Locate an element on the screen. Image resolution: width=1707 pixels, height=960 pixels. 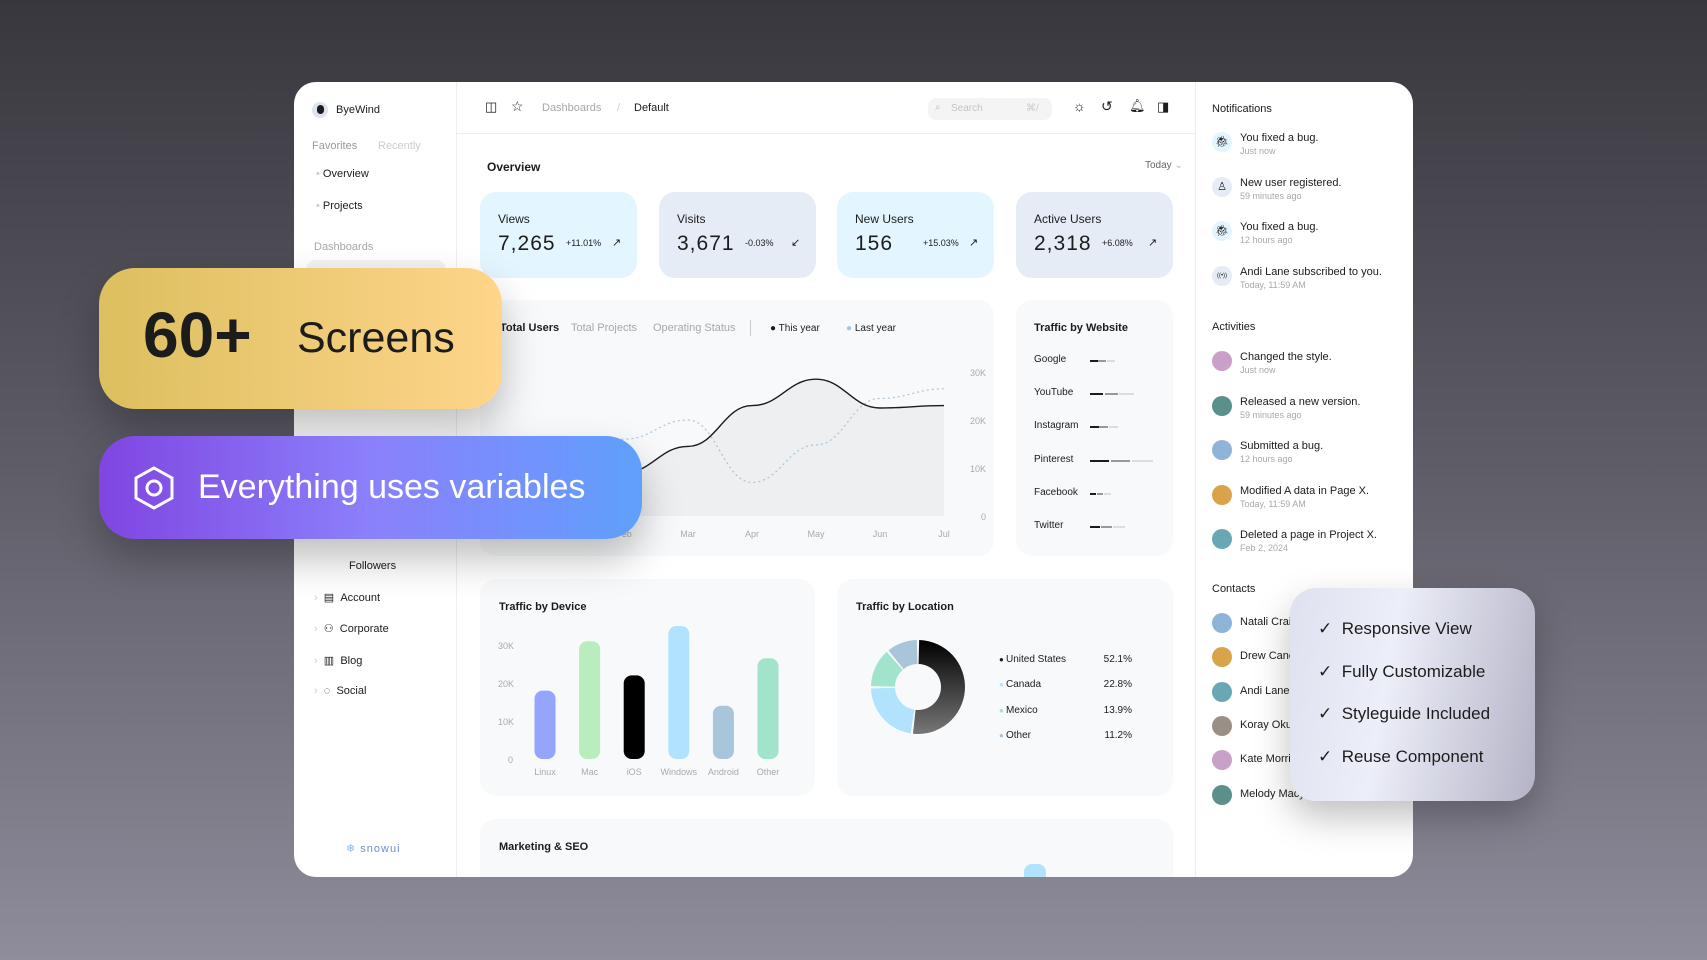
bell-icon: 🔔︎ is located at coordinates (1137, 105).